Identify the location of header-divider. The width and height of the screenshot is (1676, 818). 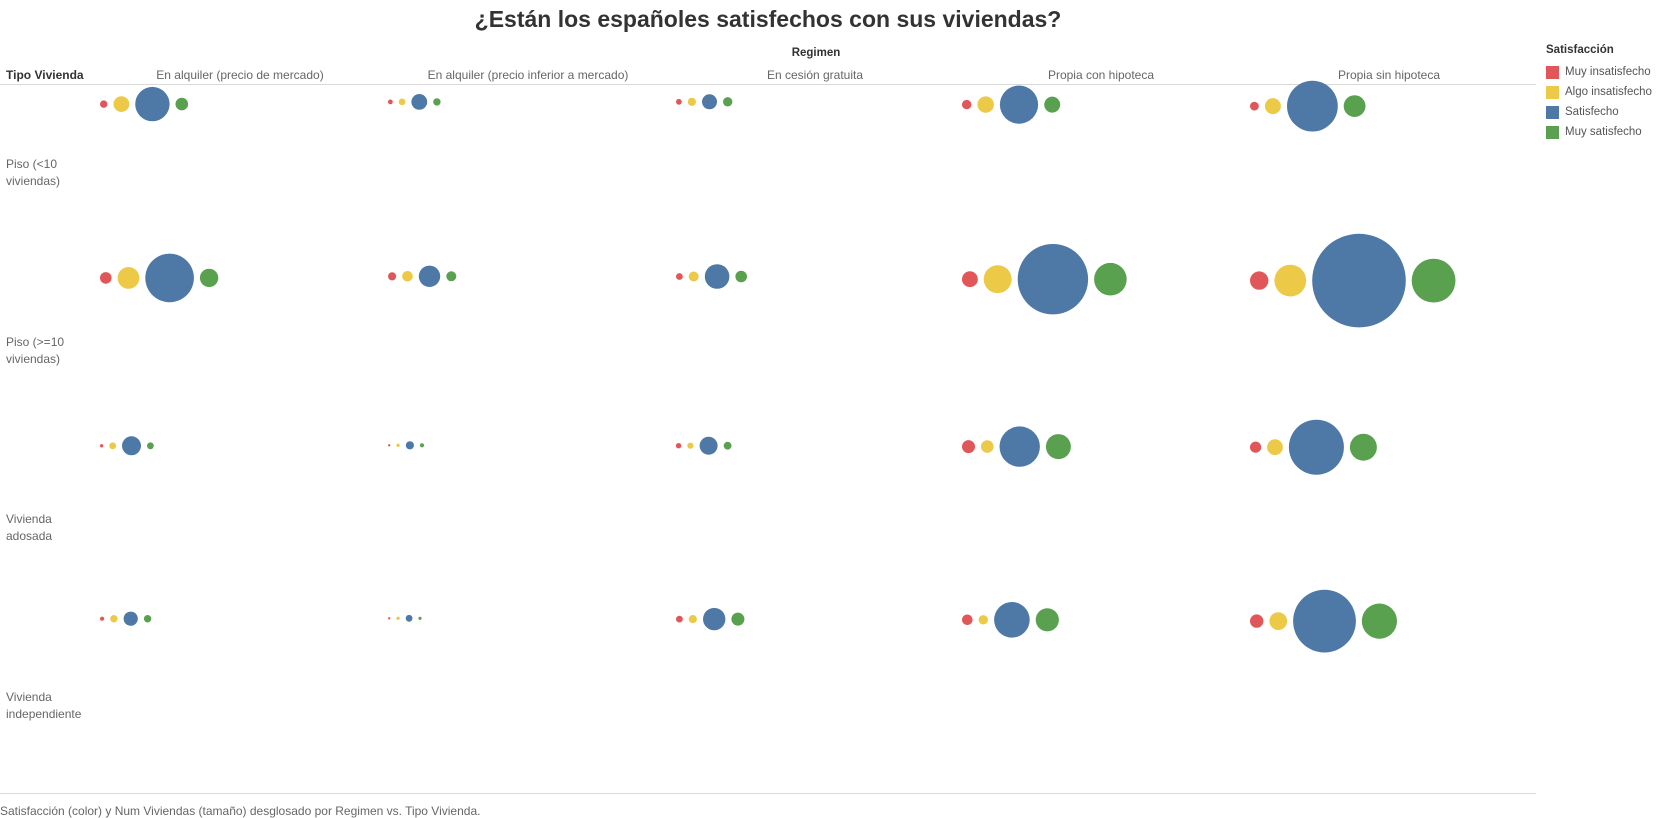
(768, 84).